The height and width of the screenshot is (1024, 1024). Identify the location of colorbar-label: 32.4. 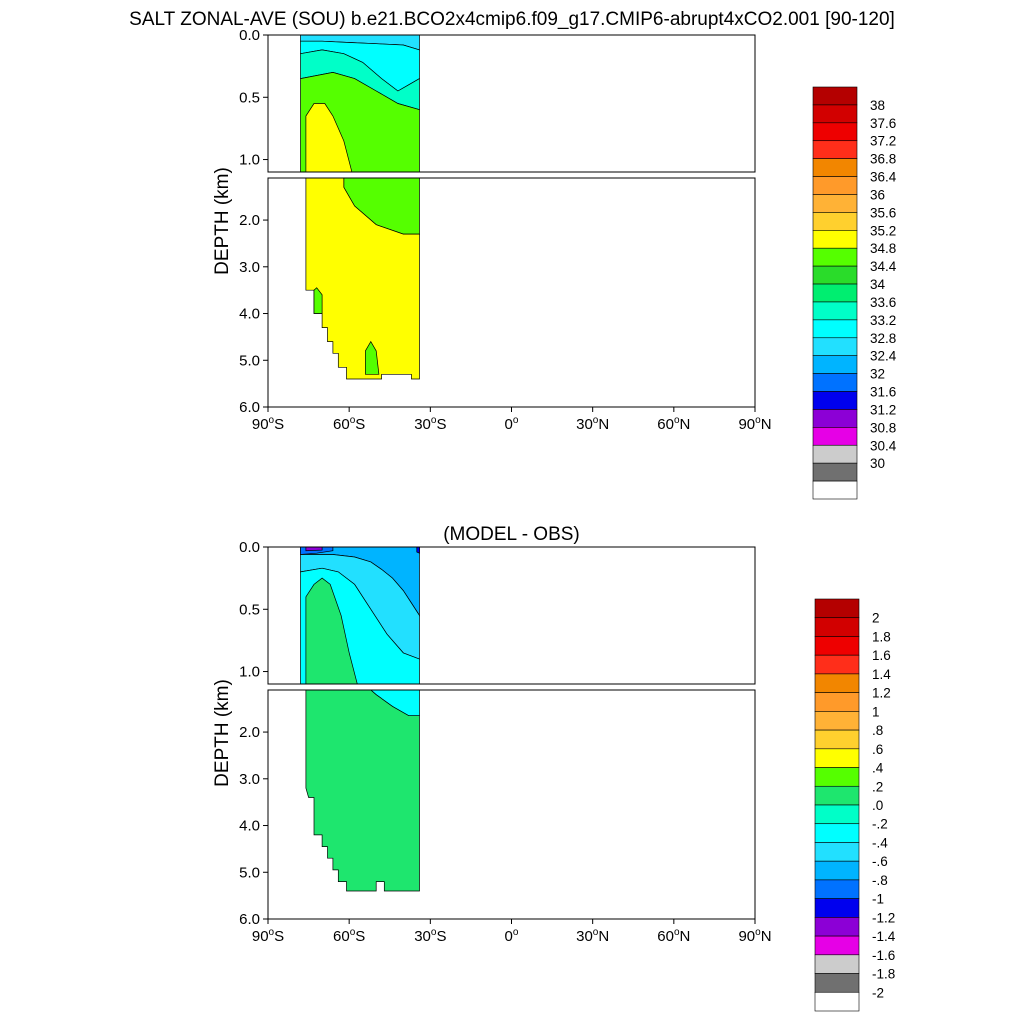
(883, 356).